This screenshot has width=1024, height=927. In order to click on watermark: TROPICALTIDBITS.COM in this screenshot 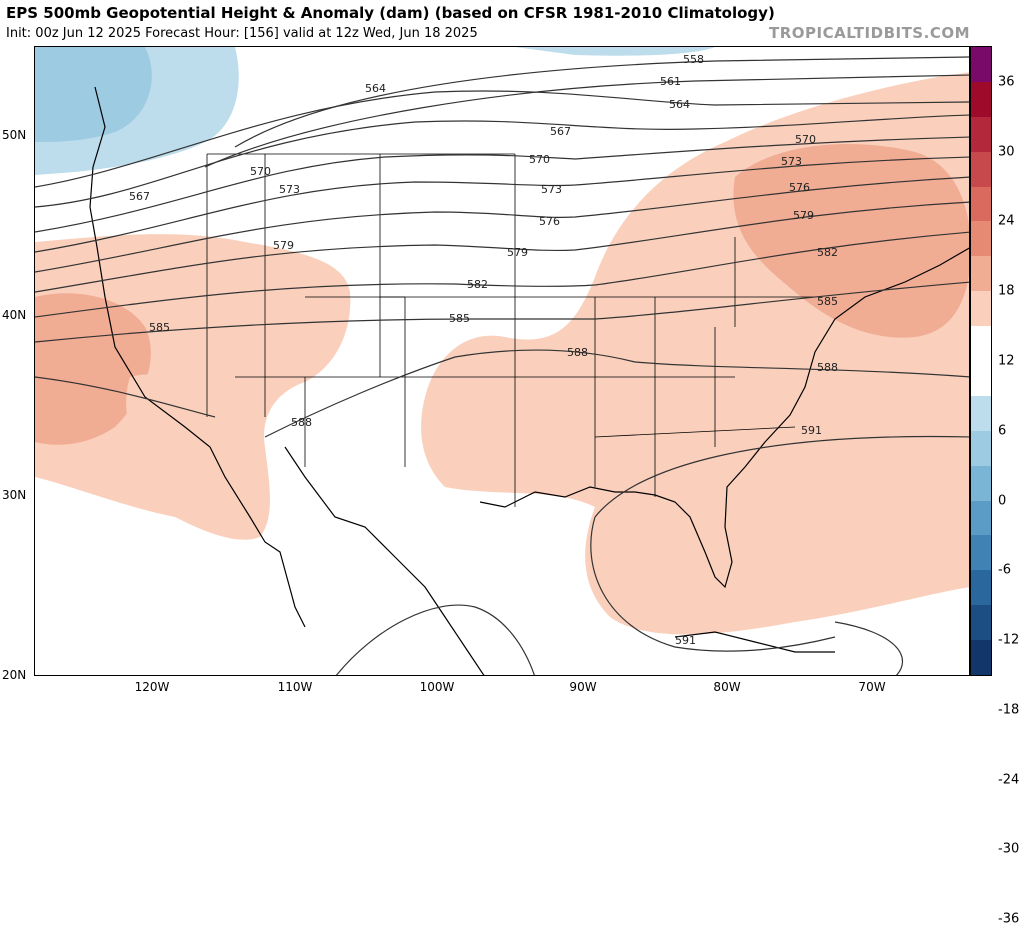, I will do `click(869, 33)`.